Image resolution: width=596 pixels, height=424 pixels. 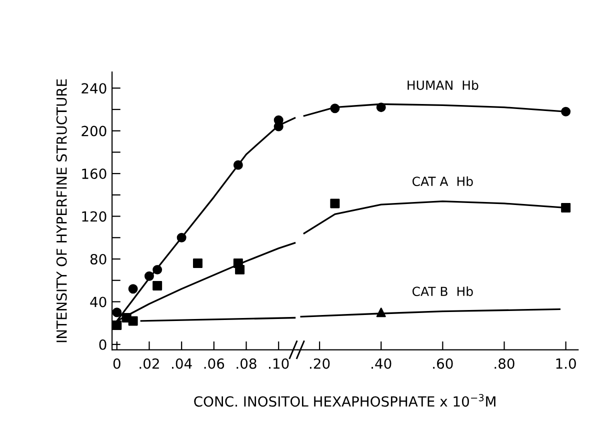 What do you see at coordinates (98, 302) in the screenshot?
I see `y-tick-label: 40` at bounding box center [98, 302].